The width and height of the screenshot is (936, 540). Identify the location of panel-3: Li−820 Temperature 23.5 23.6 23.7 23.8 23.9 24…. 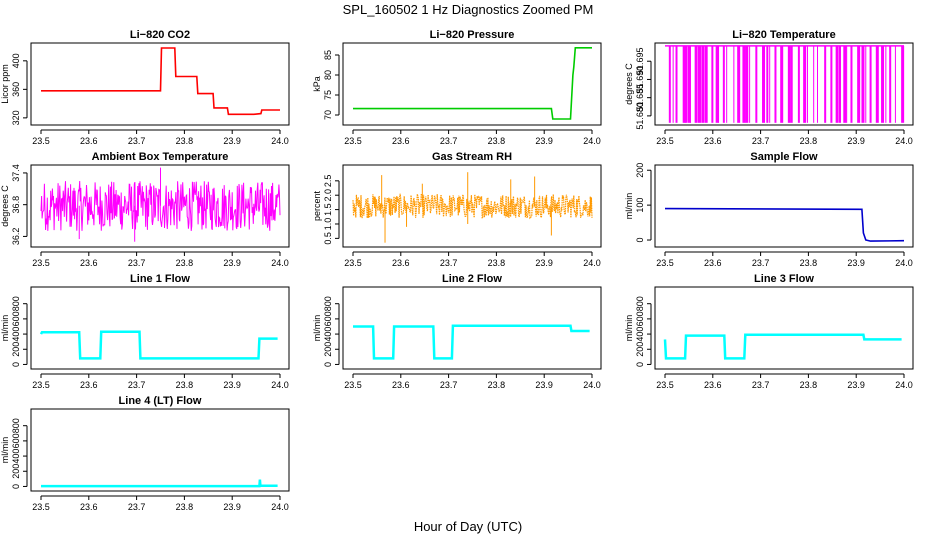
(769, 87).